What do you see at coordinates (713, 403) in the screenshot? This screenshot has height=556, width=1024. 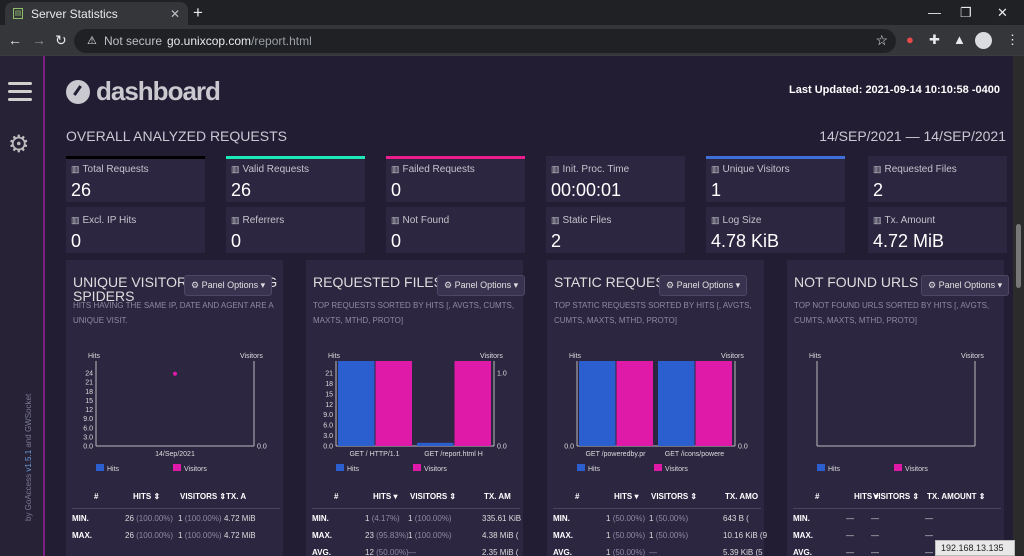 I see `bar-visitors` at bounding box center [713, 403].